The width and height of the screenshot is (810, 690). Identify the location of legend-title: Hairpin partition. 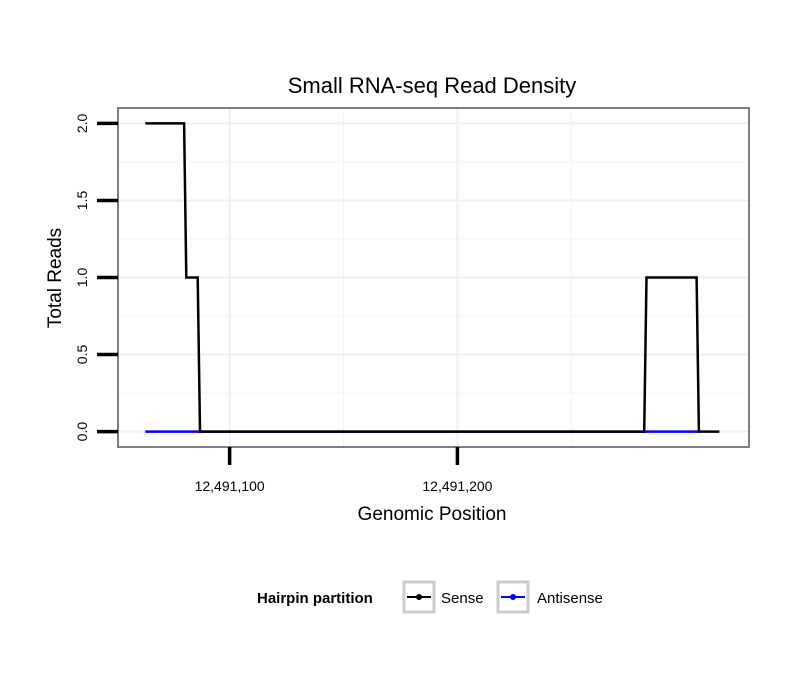
(315, 598).